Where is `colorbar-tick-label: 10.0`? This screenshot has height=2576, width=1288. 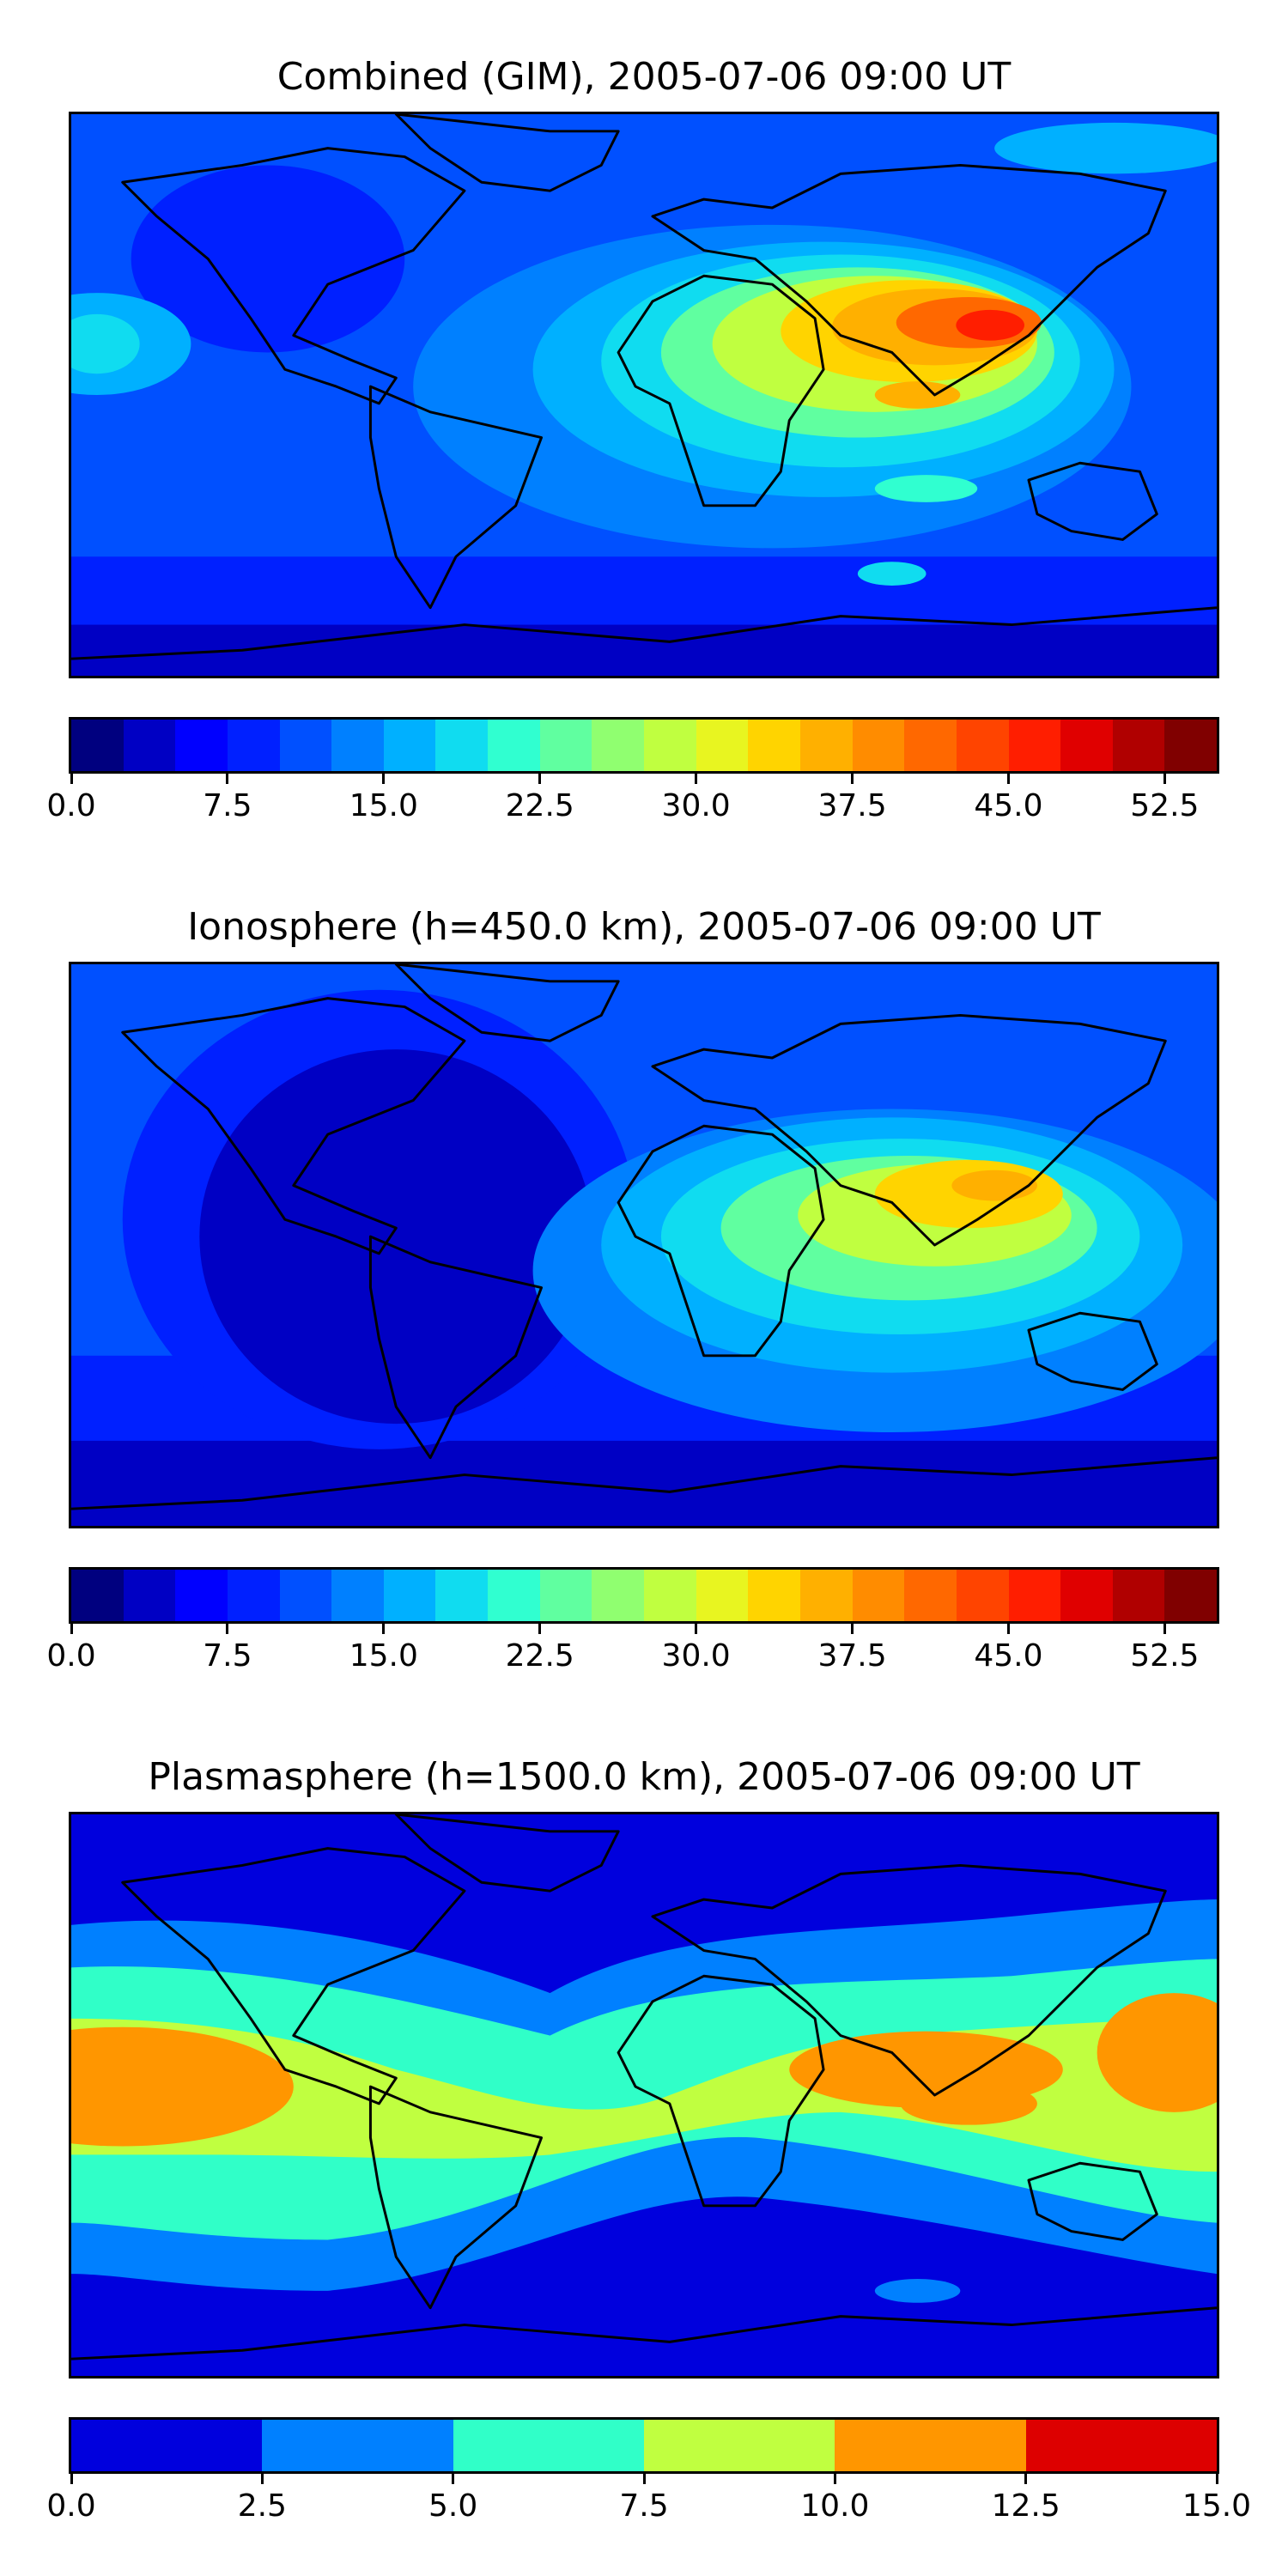 colorbar-tick-label: 10.0 is located at coordinates (835, 2506).